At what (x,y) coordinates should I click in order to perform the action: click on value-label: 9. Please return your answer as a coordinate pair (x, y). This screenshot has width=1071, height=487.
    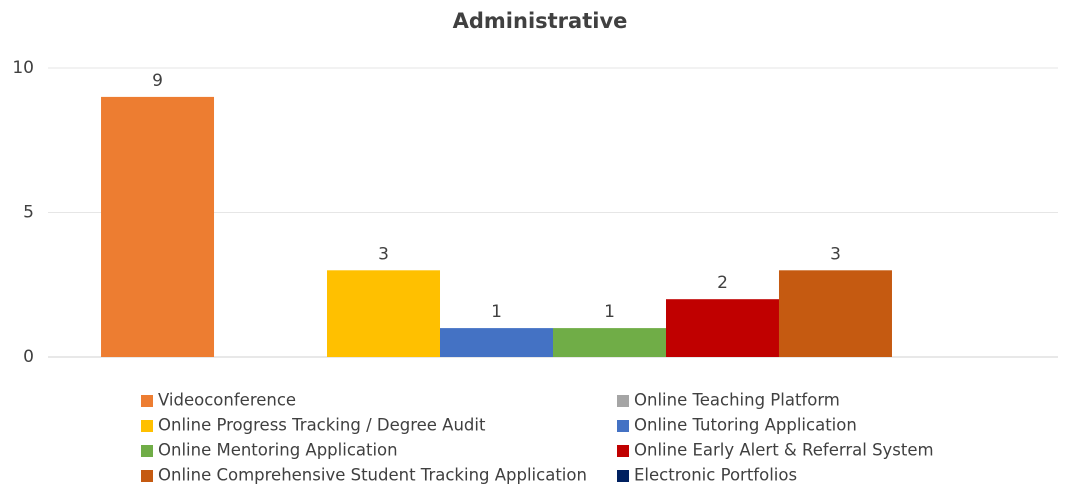
    Looking at the image, I should click on (157, 81).